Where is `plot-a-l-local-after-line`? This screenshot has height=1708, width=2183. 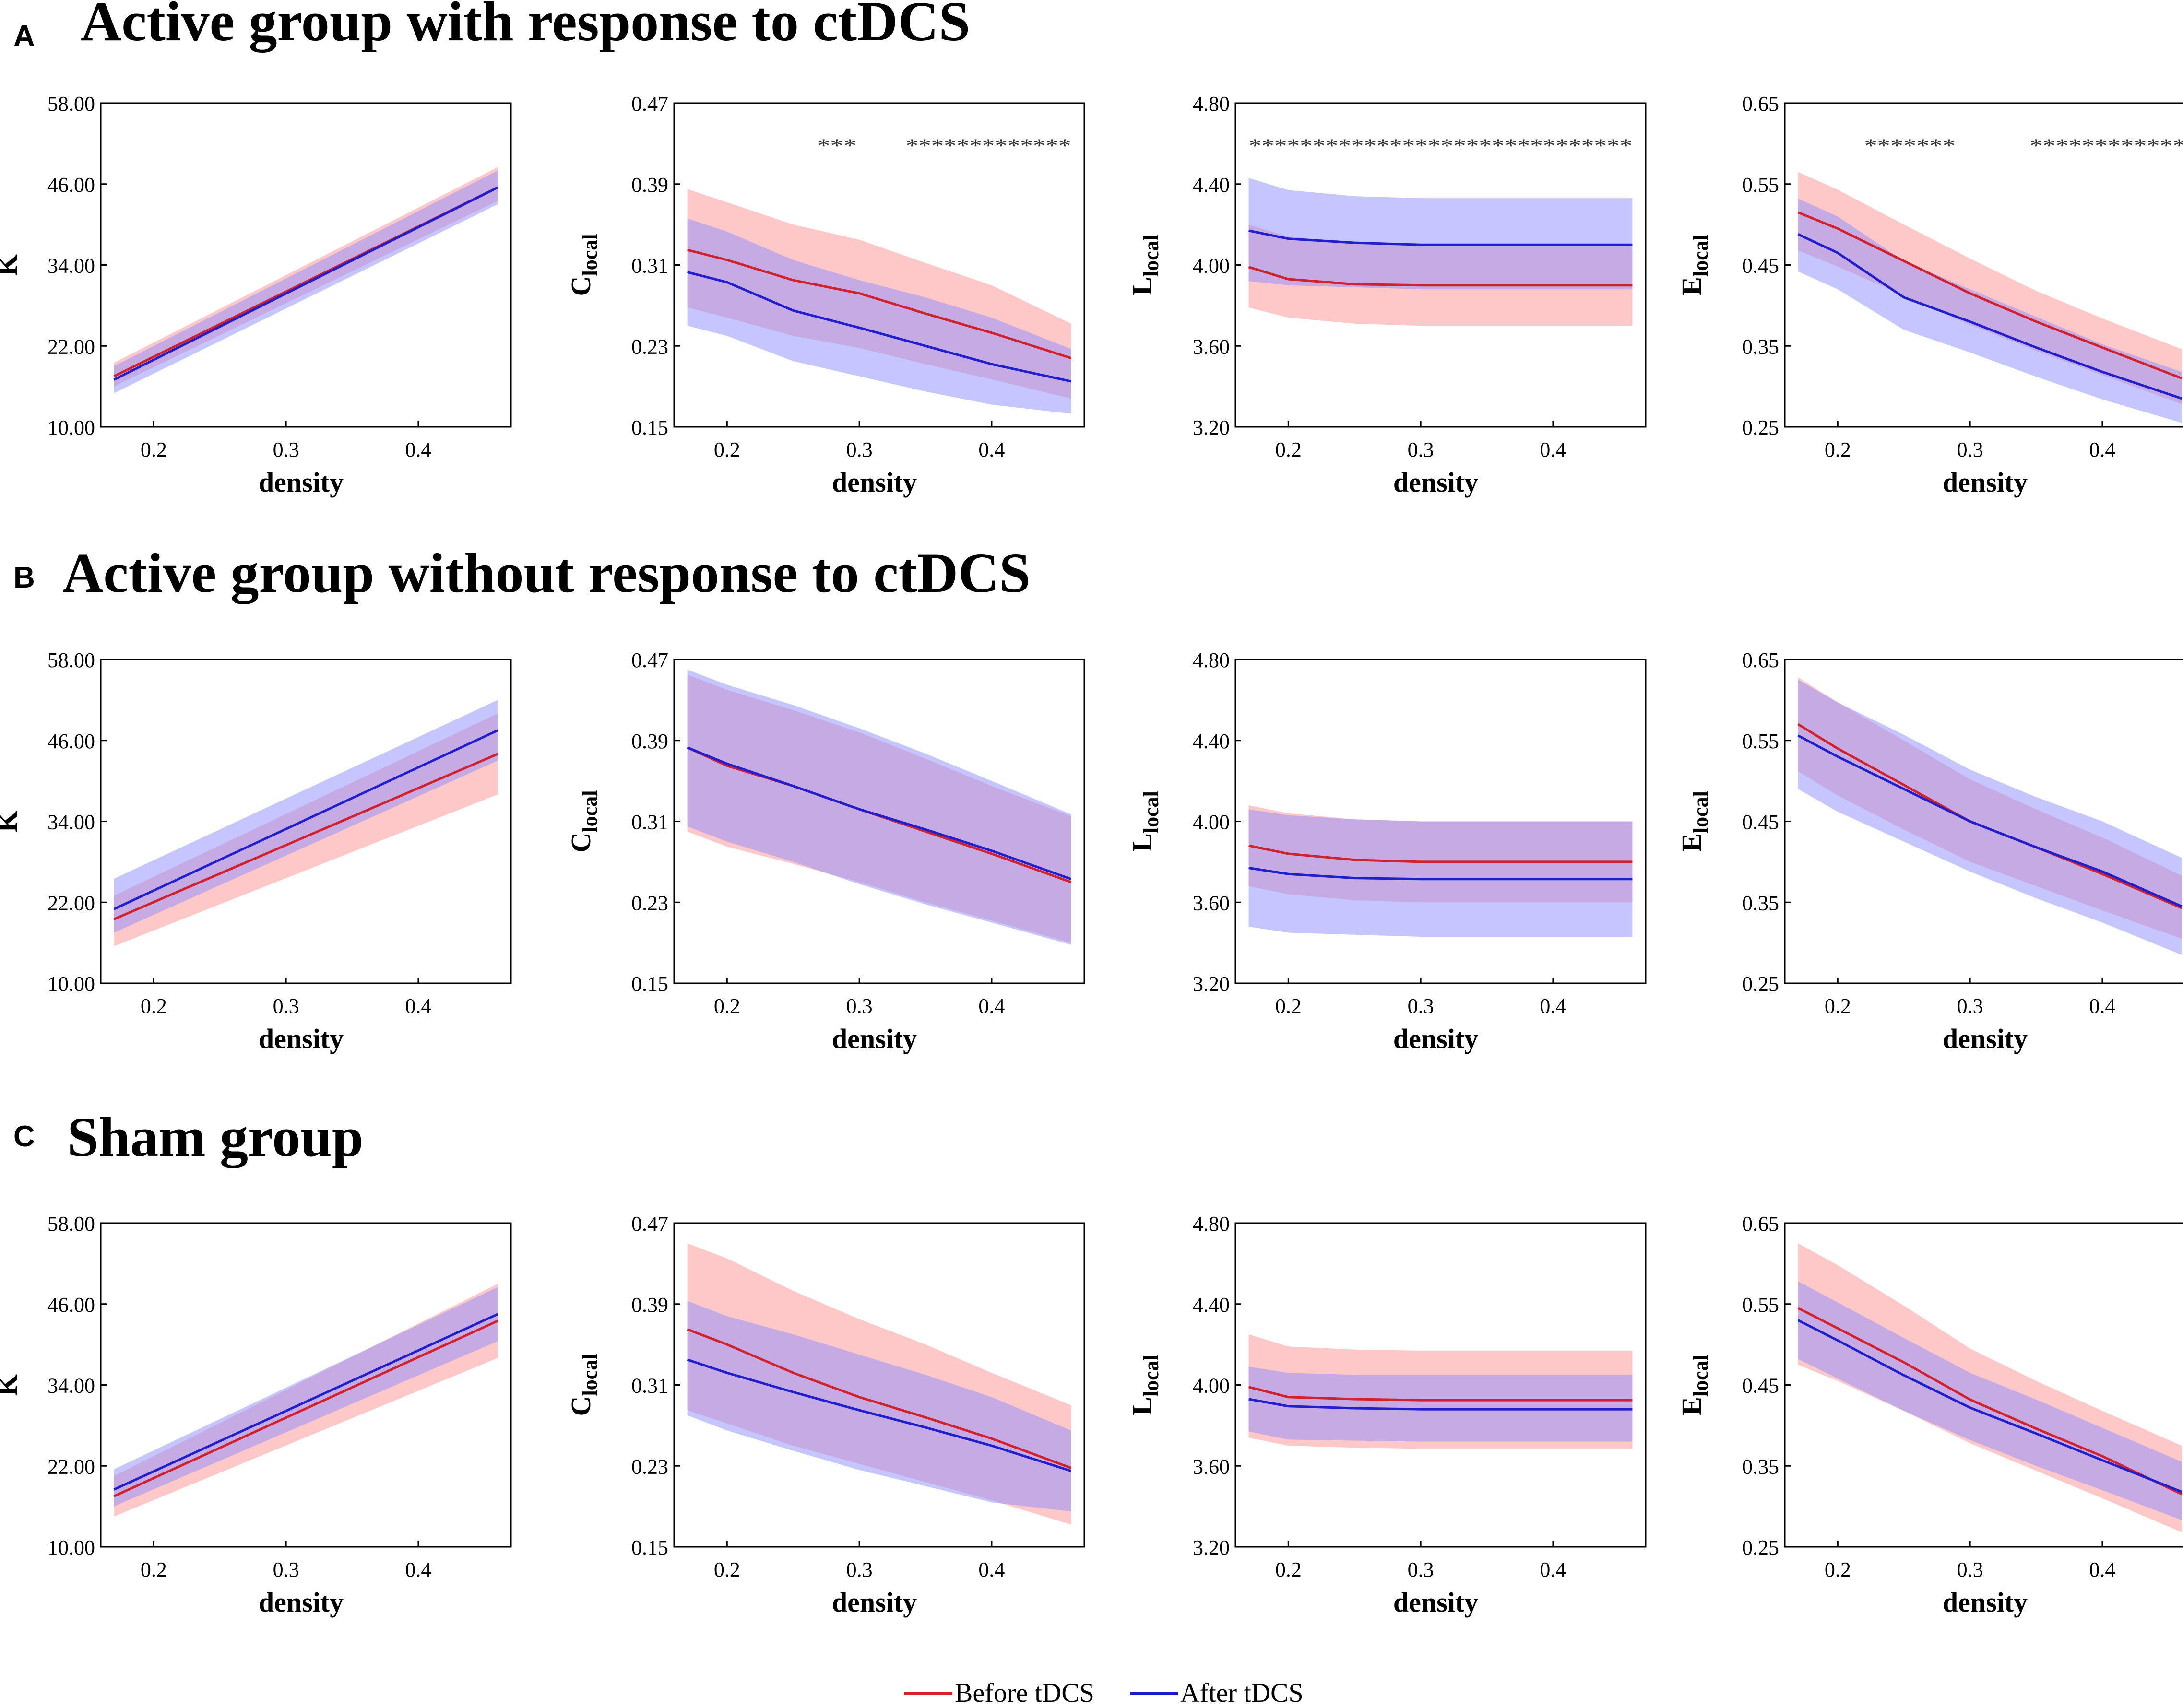 plot-a-l-local-after-line is located at coordinates (1440, 238).